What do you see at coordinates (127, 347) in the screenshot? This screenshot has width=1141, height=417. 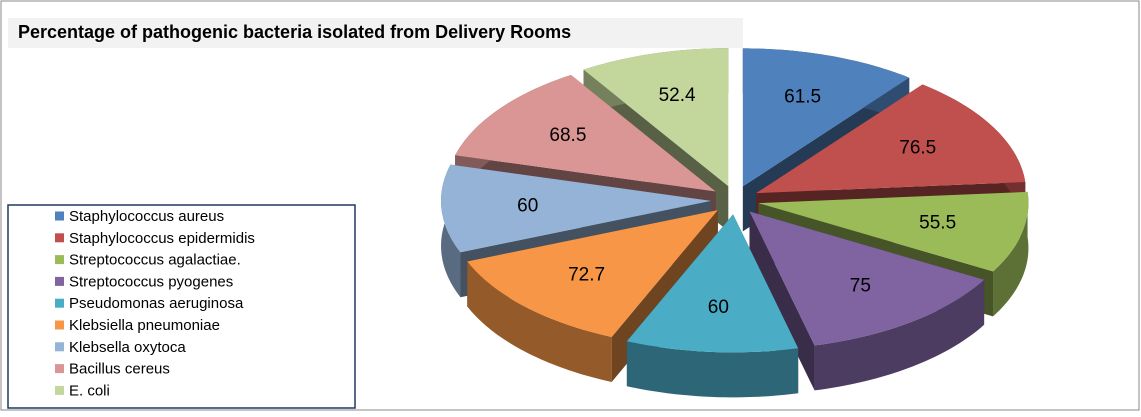 I see `legend-label: Klebsella oxytoca` at bounding box center [127, 347].